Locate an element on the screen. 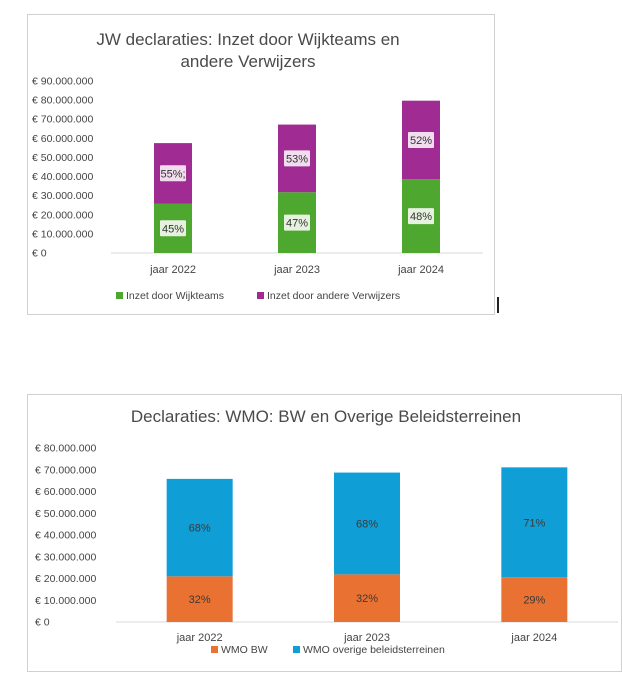 The width and height of the screenshot is (622, 685). text-cursor is located at coordinates (498, 305).